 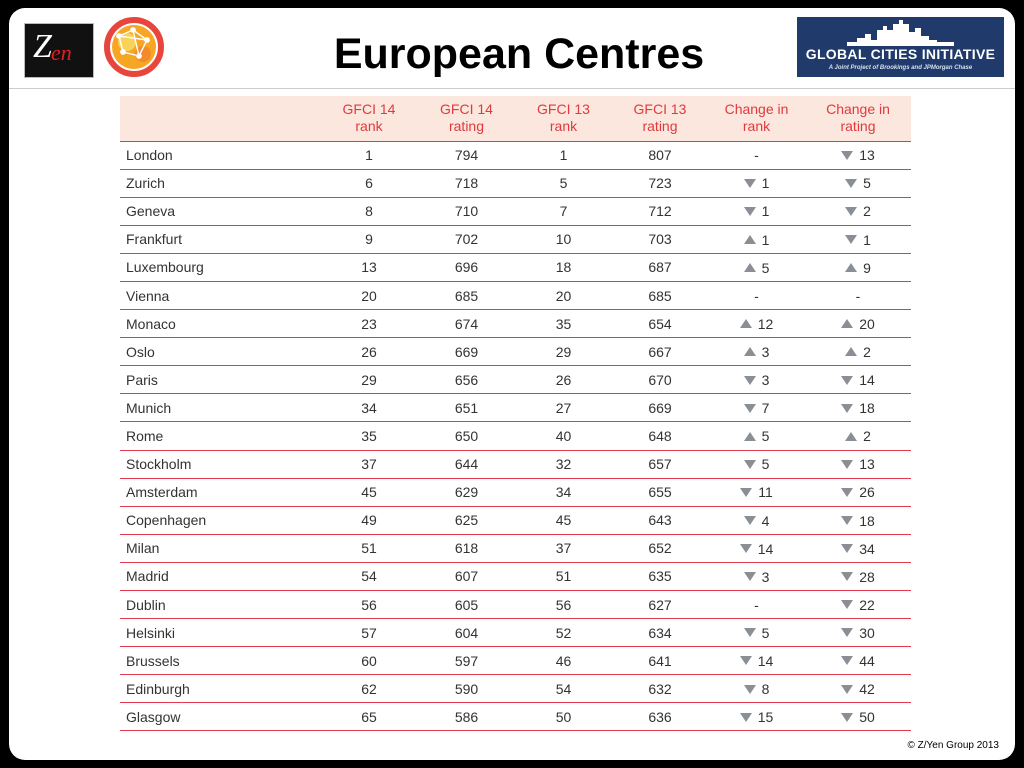 I want to click on change-value: 2, so click(x=858, y=211).